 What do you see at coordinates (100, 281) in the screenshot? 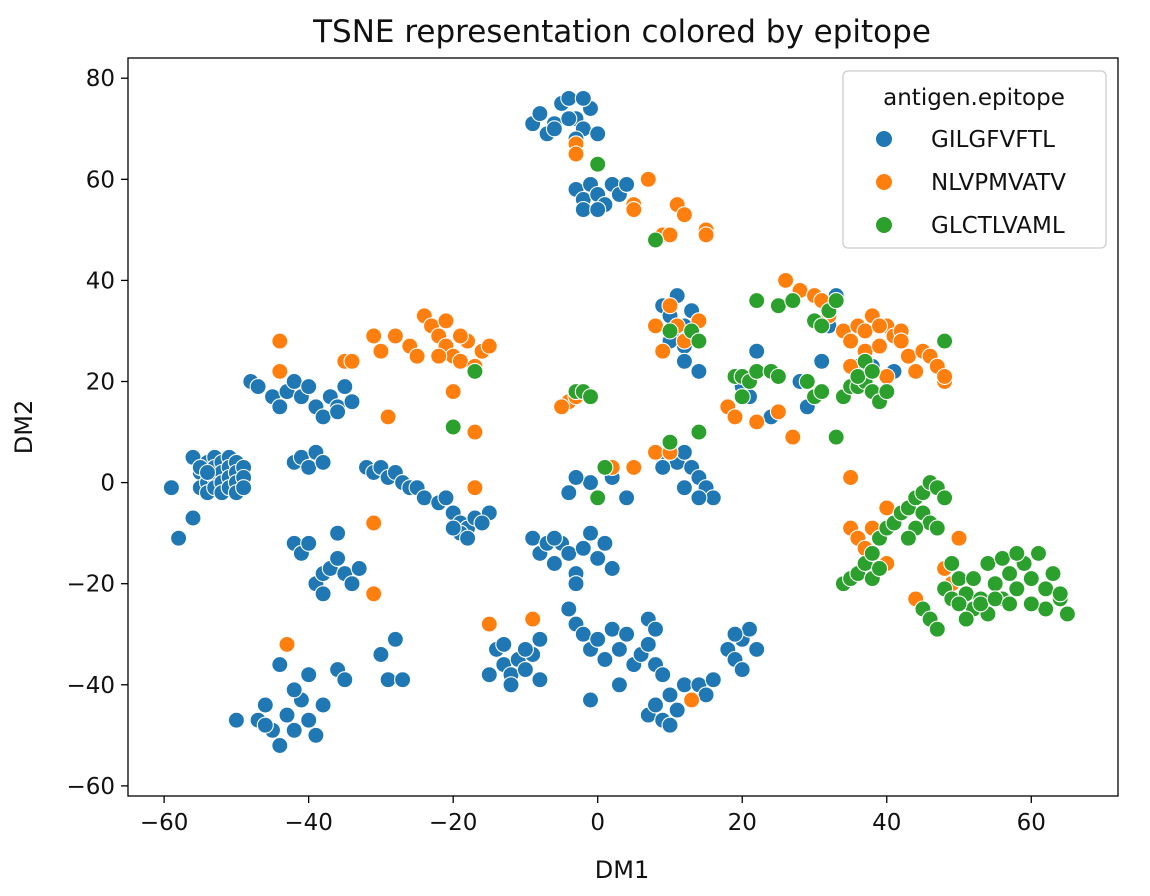
I see `y-tick-label: 40` at bounding box center [100, 281].